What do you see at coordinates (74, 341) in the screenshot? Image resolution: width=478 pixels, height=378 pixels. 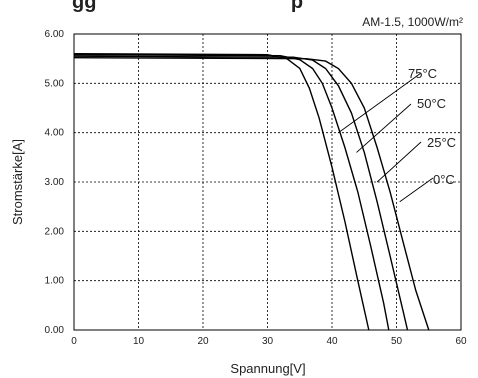 I see `x-tick-label: 0` at bounding box center [74, 341].